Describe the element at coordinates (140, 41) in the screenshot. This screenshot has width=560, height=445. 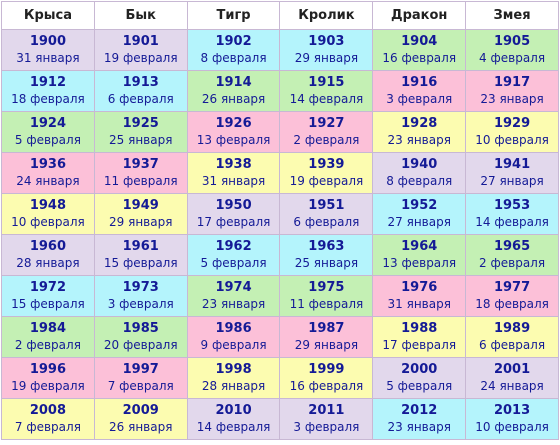
I see `year-value: 1901` at that location.